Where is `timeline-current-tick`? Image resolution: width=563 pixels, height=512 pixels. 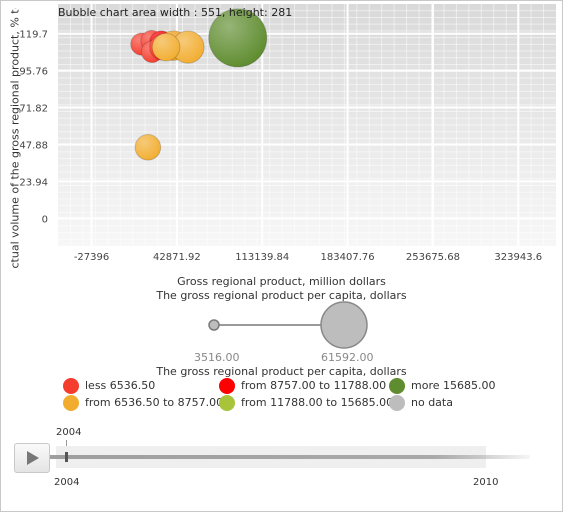 timeline-current-tick is located at coordinates (66, 445).